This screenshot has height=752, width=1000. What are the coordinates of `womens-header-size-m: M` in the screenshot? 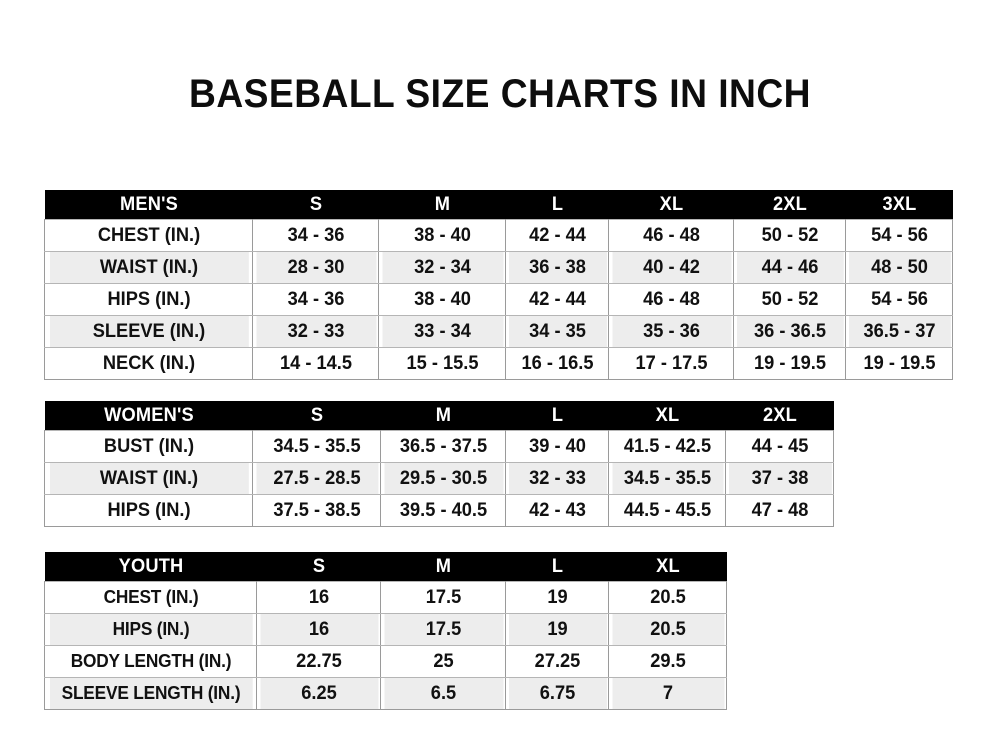 It's located at (443, 416).